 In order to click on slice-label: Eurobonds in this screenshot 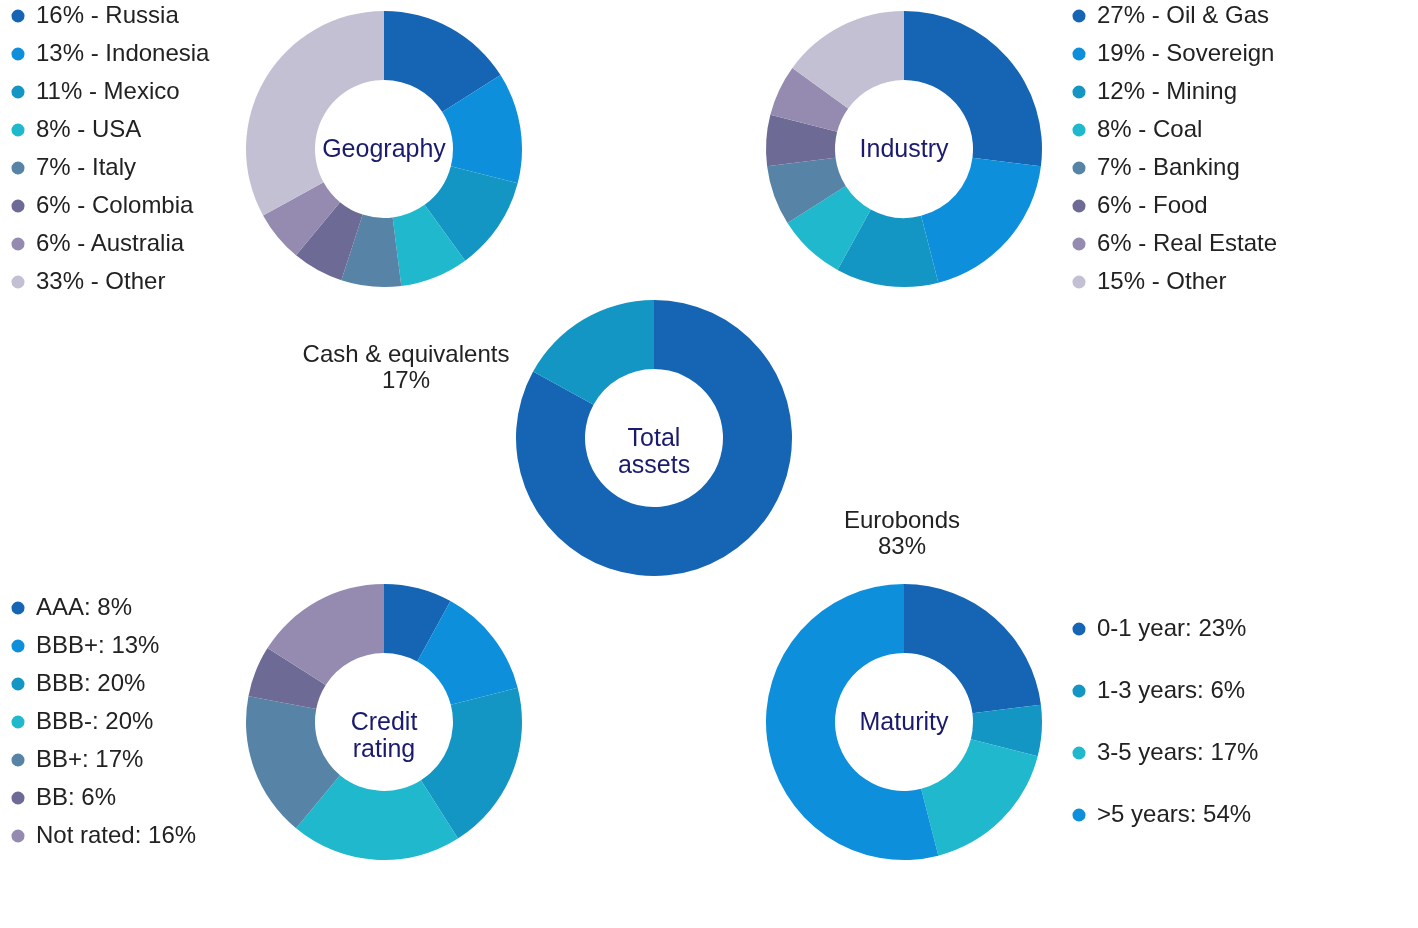, I will do `click(902, 520)`.